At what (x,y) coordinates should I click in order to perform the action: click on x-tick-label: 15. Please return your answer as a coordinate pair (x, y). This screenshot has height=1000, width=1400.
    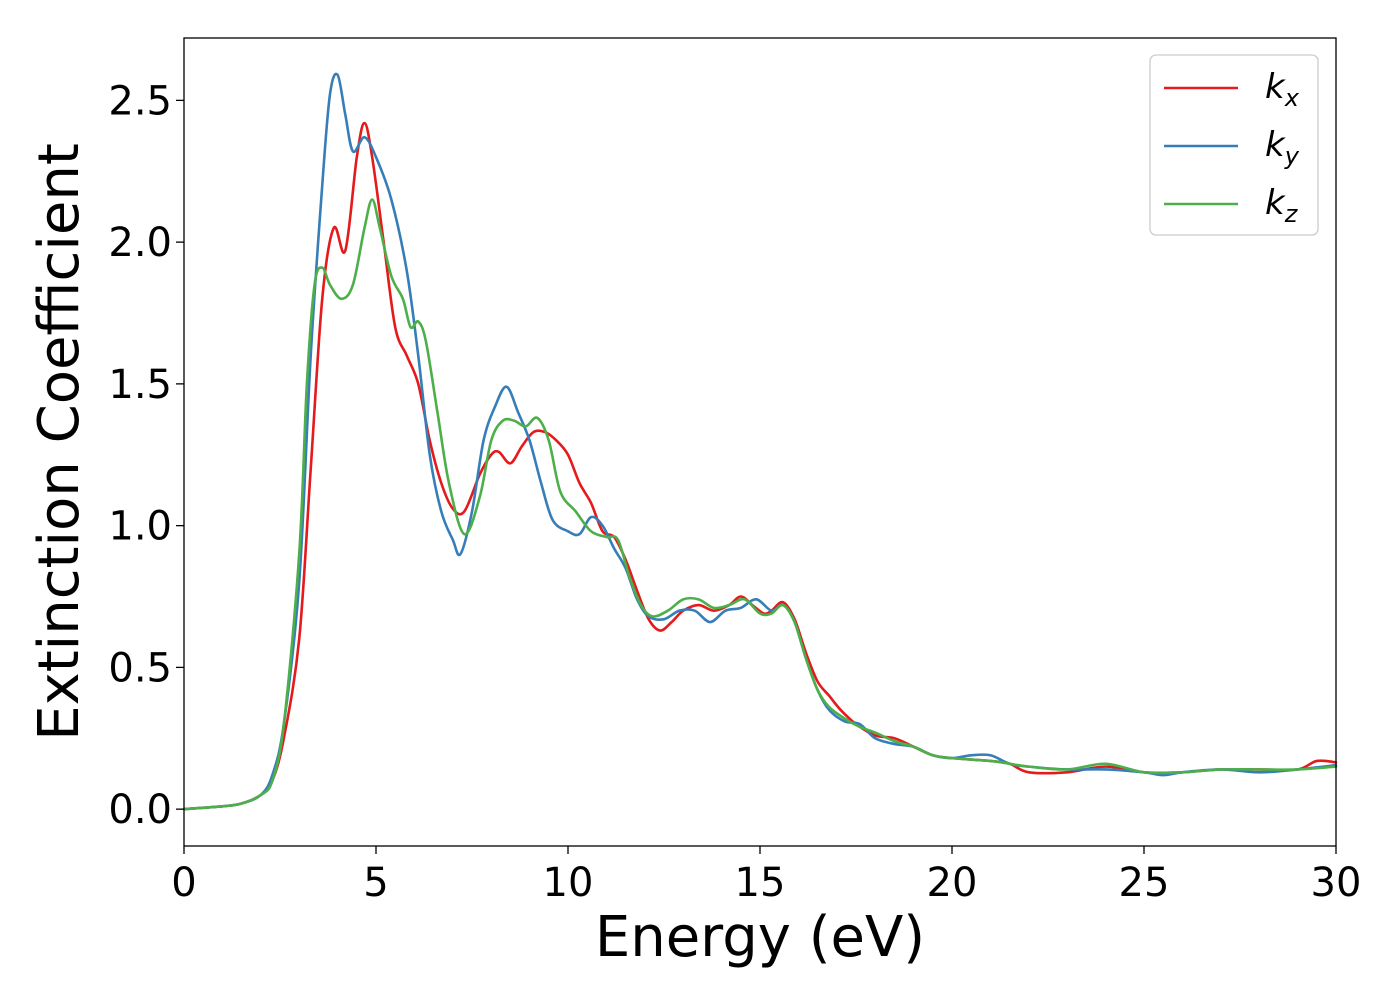
    Looking at the image, I should click on (760, 883).